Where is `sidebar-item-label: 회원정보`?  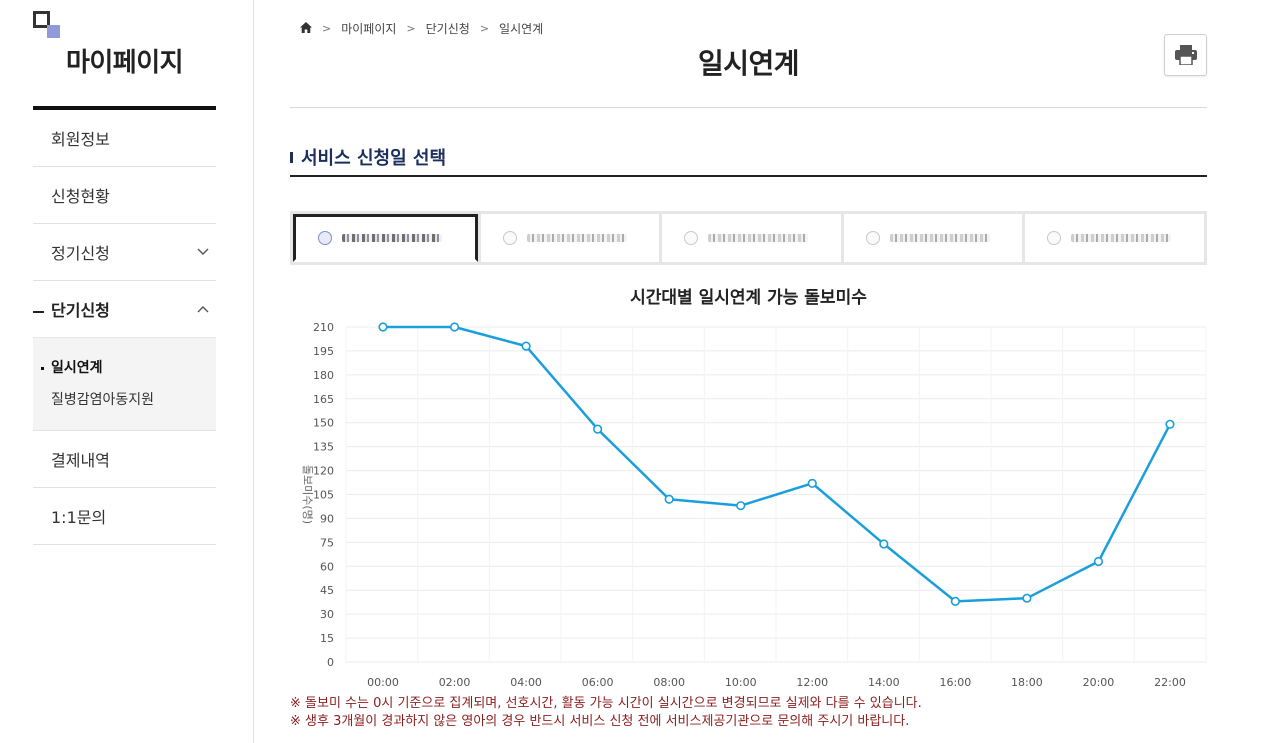
sidebar-item-label: 회원정보 is located at coordinates (80, 139).